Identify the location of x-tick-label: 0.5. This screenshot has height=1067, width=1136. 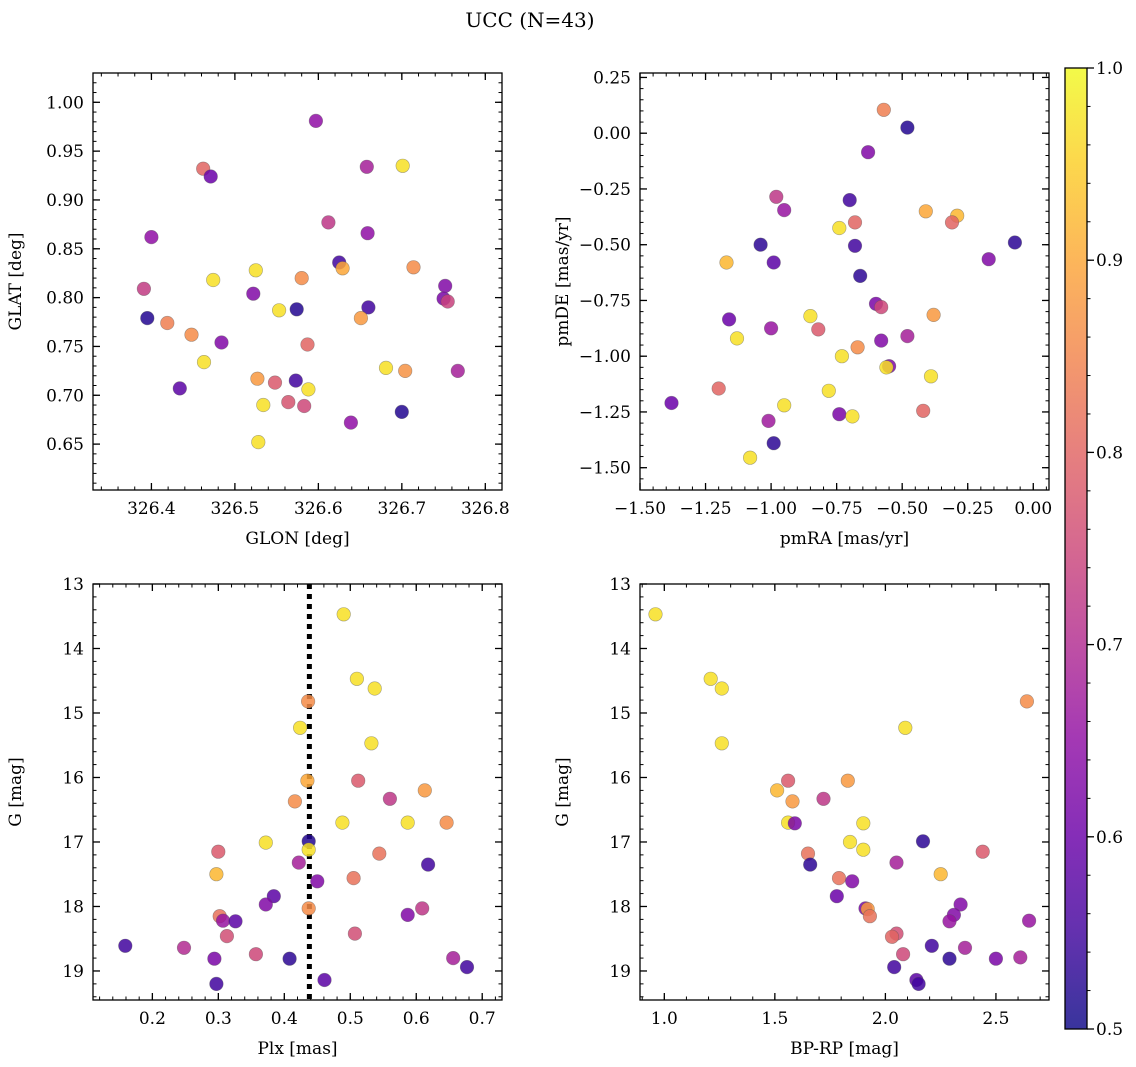
(350, 1019).